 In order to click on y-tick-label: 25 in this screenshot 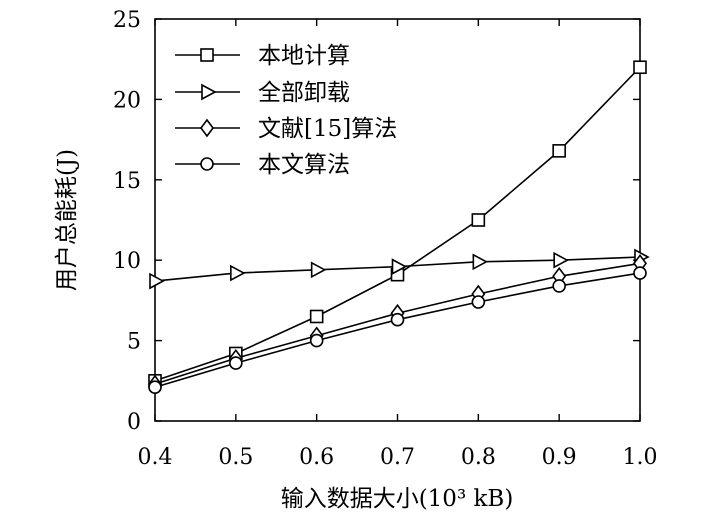, I will do `click(127, 20)`.